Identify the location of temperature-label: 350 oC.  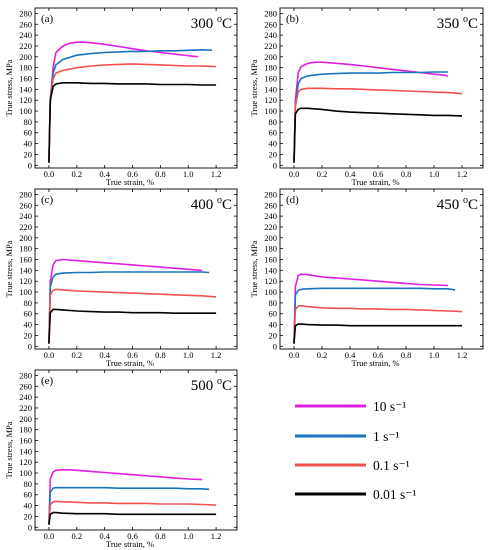
(457, 23).